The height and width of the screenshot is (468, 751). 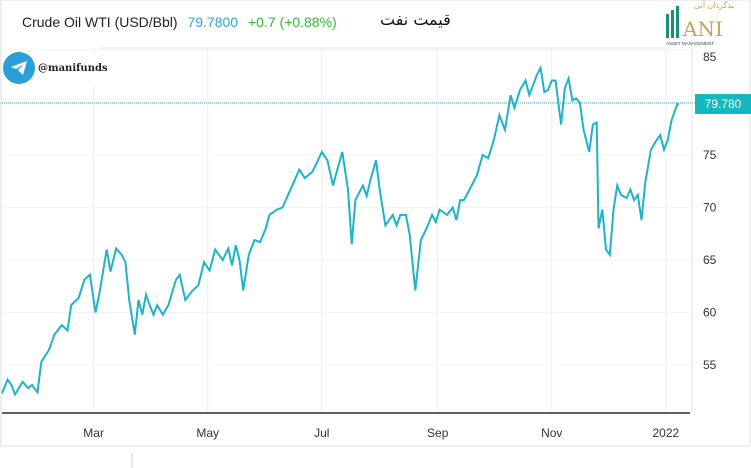 What do you see at coordinates (665, 433) in the screenshot?
I see `x-tick-label: 2022` at bounding box center [665, 433].